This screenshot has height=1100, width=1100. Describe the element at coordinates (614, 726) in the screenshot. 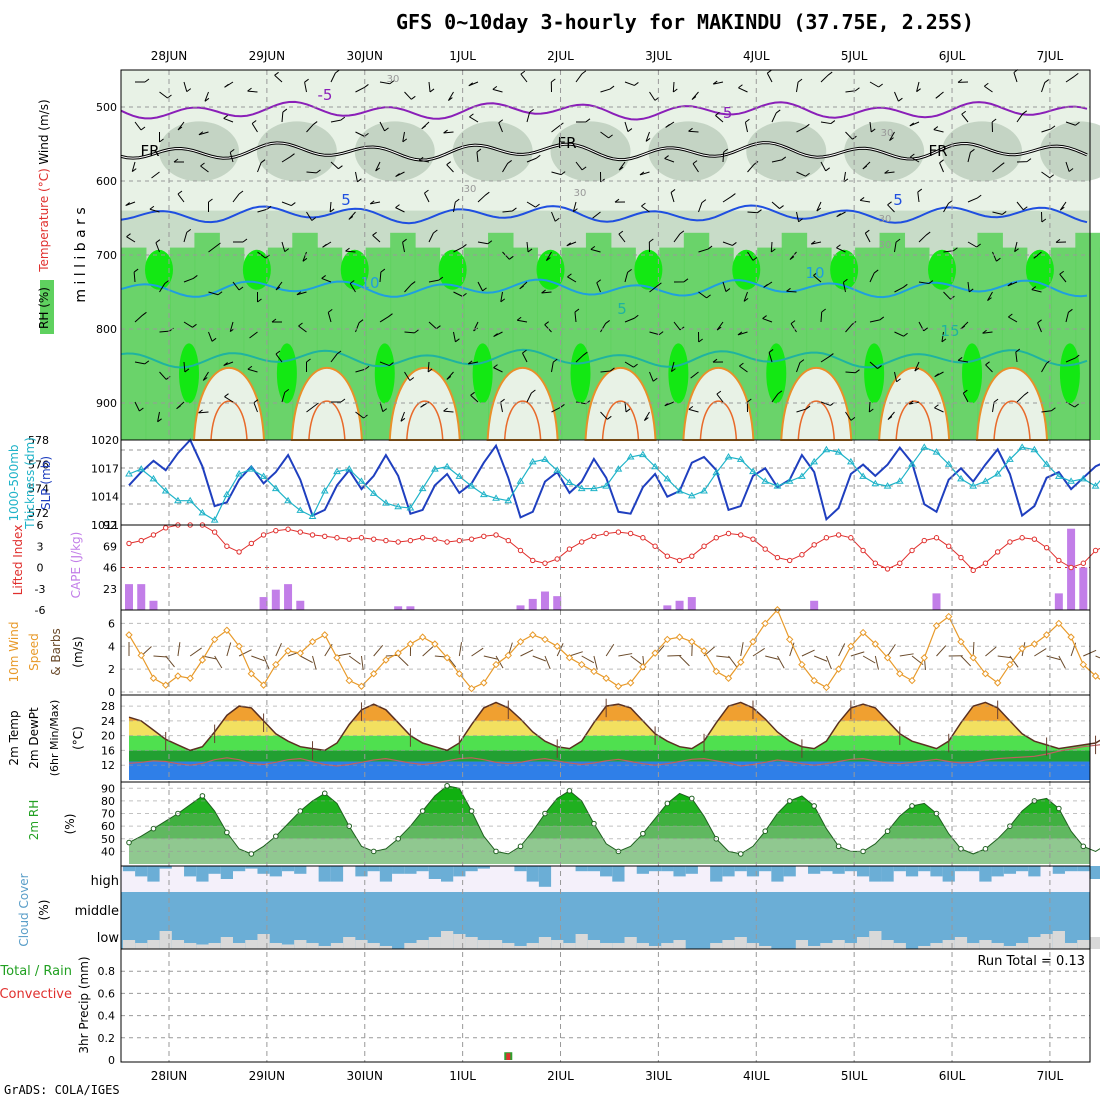

I see `temp-line` at that location.